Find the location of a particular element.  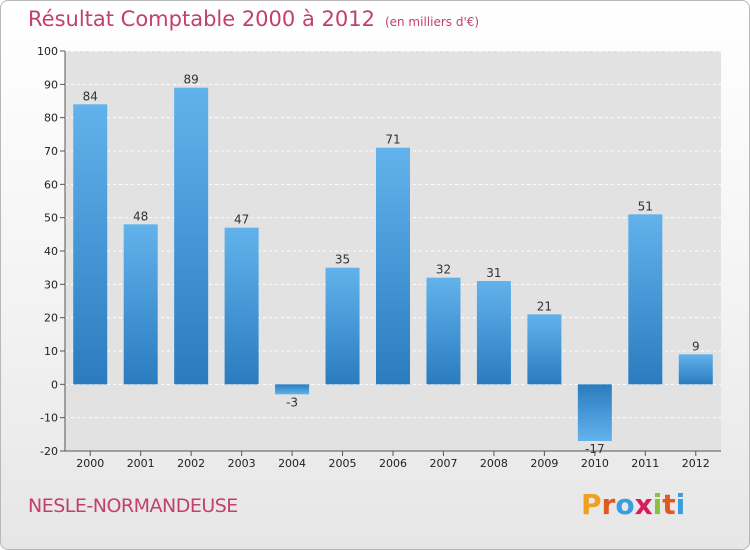

data-label: 32 is located at coordinates (443, 270).